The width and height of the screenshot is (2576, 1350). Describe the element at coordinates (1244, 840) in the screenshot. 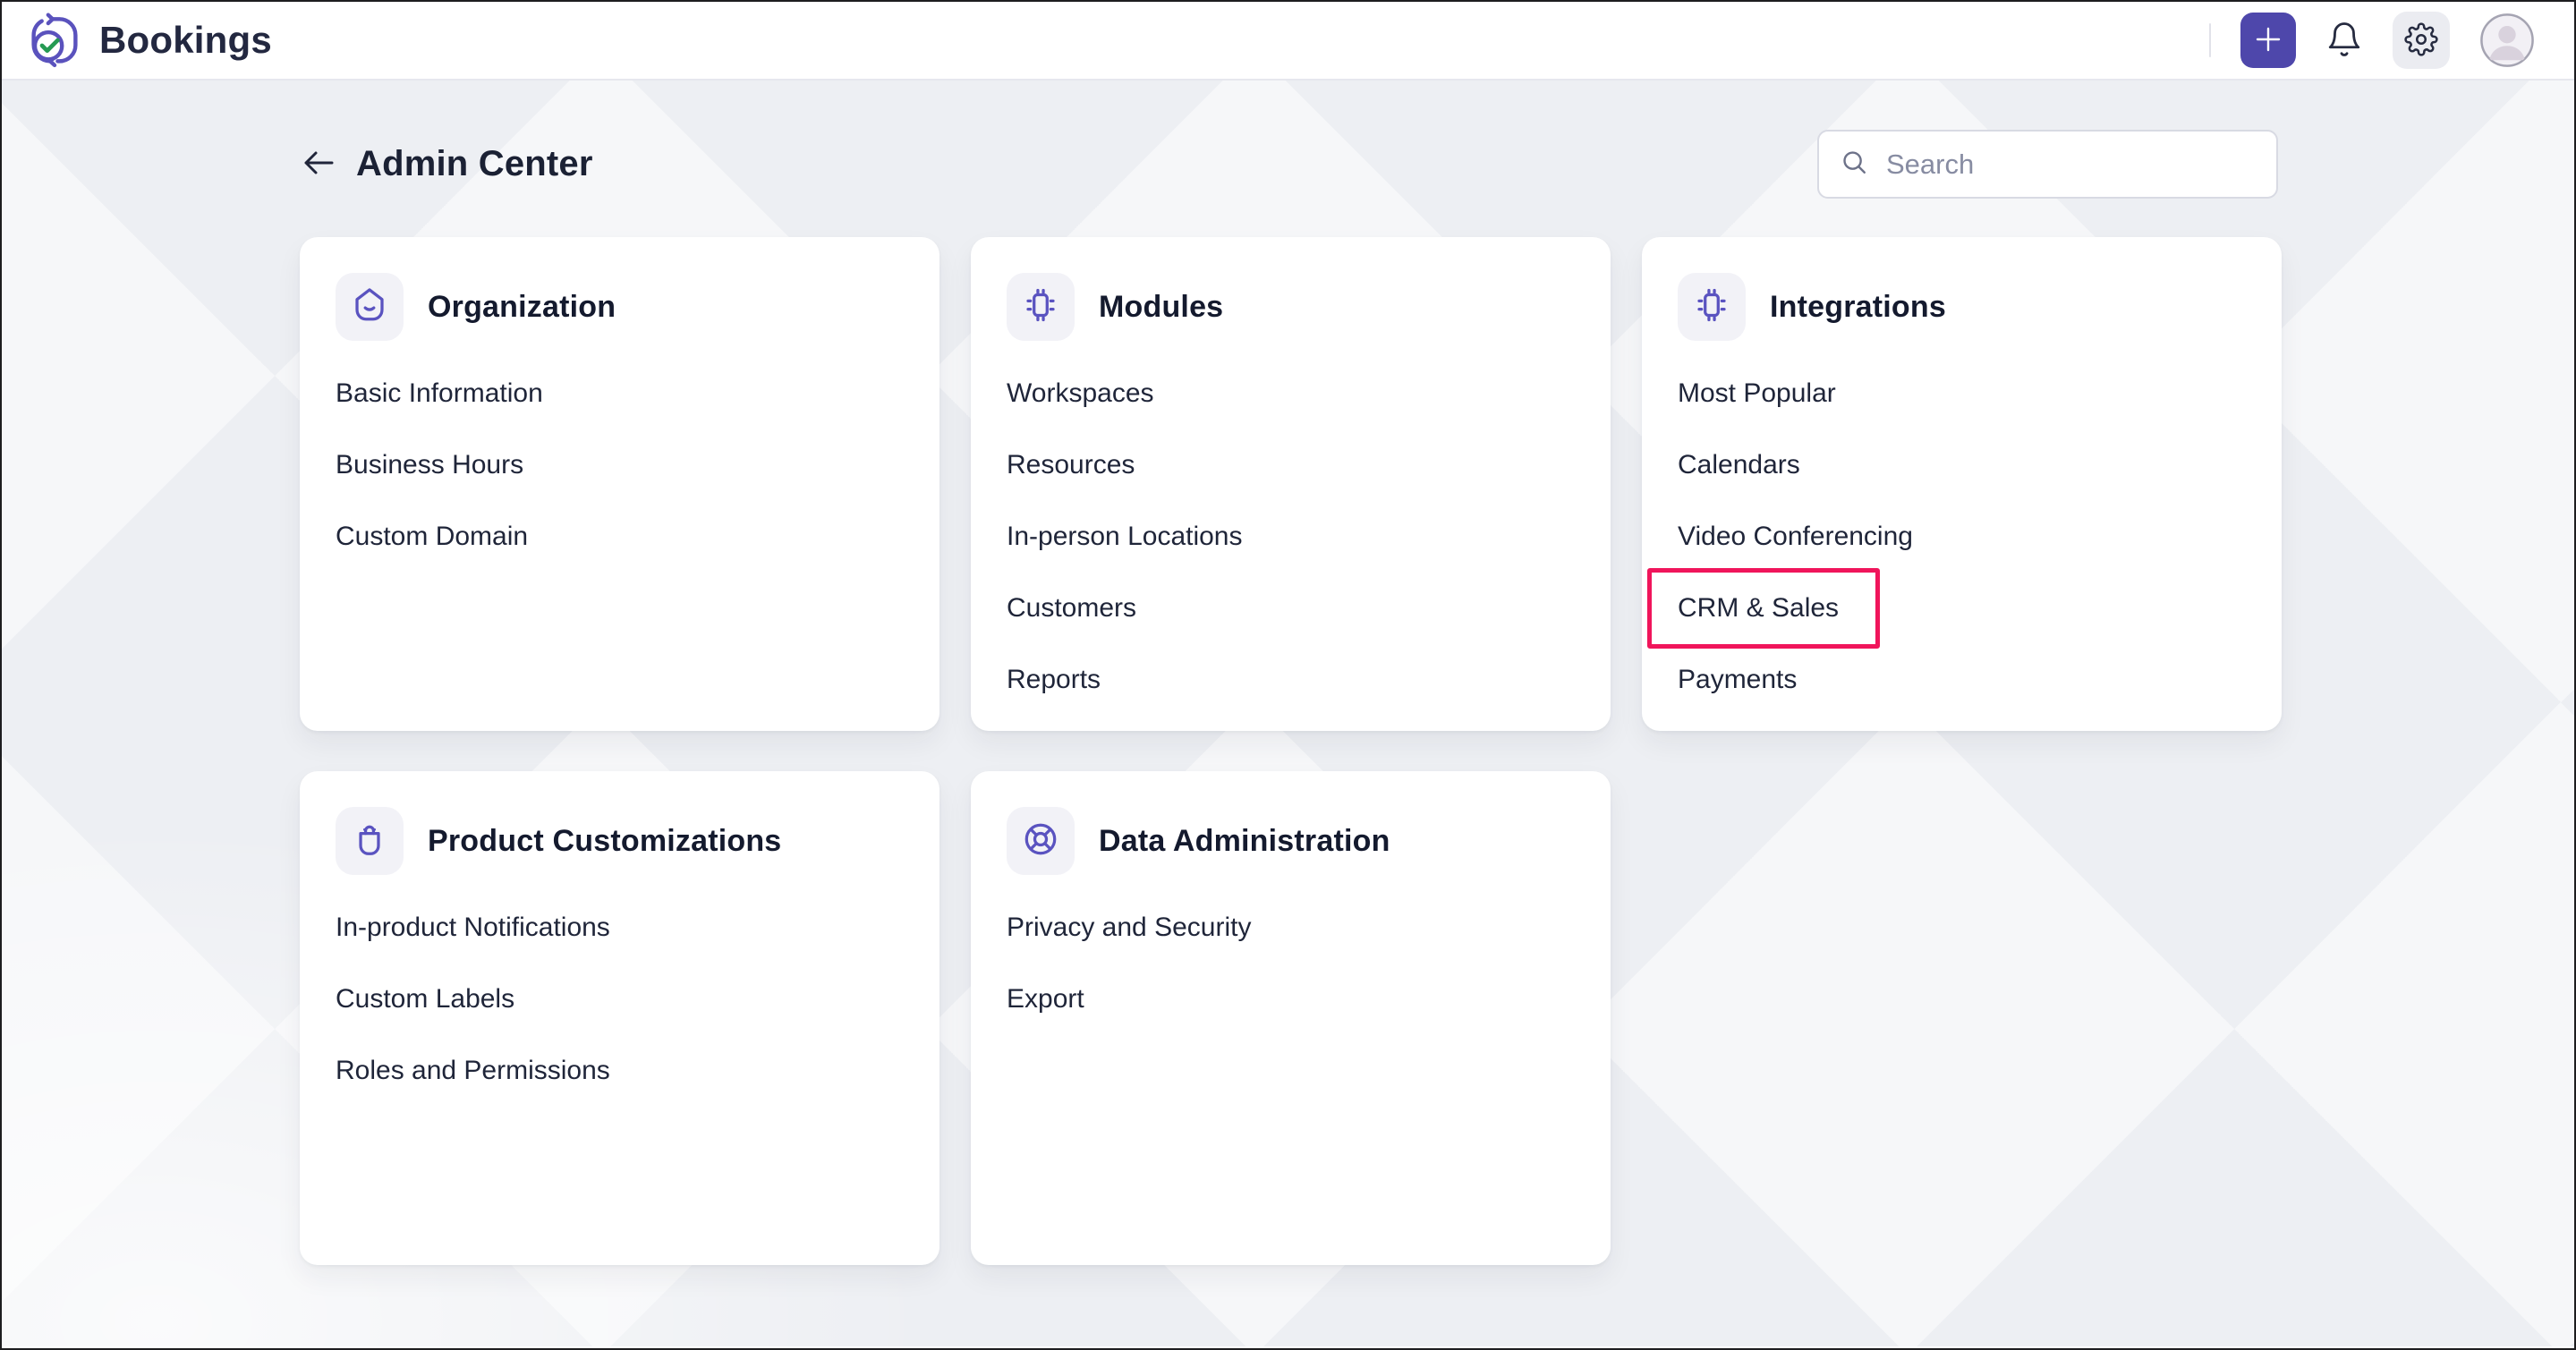

I see `card-title: Data Administration` at that location.